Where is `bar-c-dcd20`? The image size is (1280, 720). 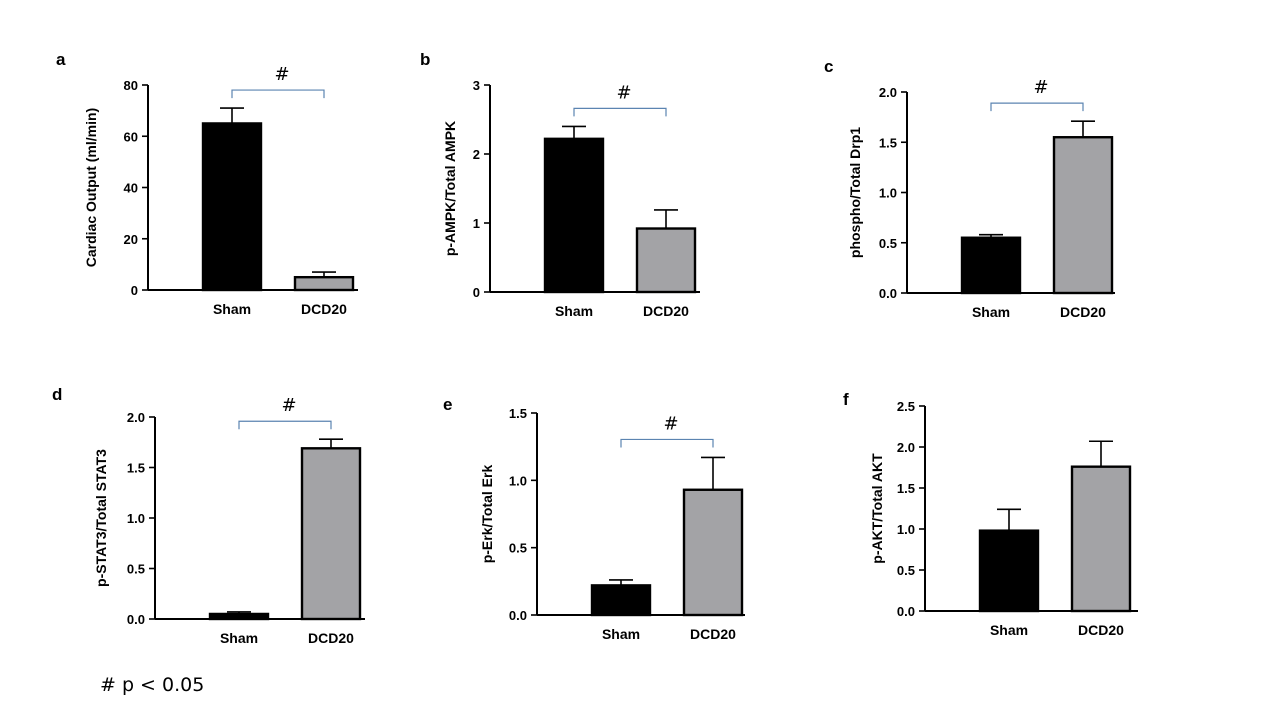 bar-c-dcd20 is located at coordinates (1083, 215).